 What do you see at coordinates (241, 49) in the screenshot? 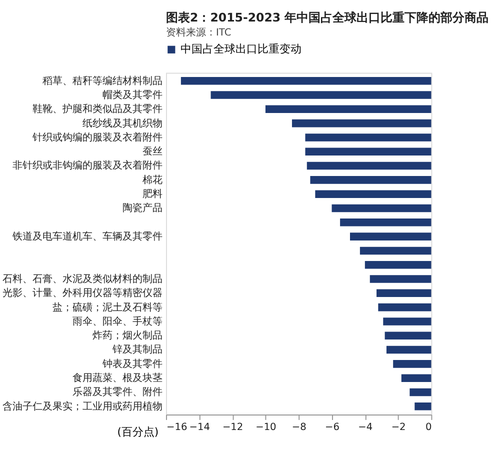
I see `legend-label: 中国占全球出口比重变动` at bounding box center [241, 49].